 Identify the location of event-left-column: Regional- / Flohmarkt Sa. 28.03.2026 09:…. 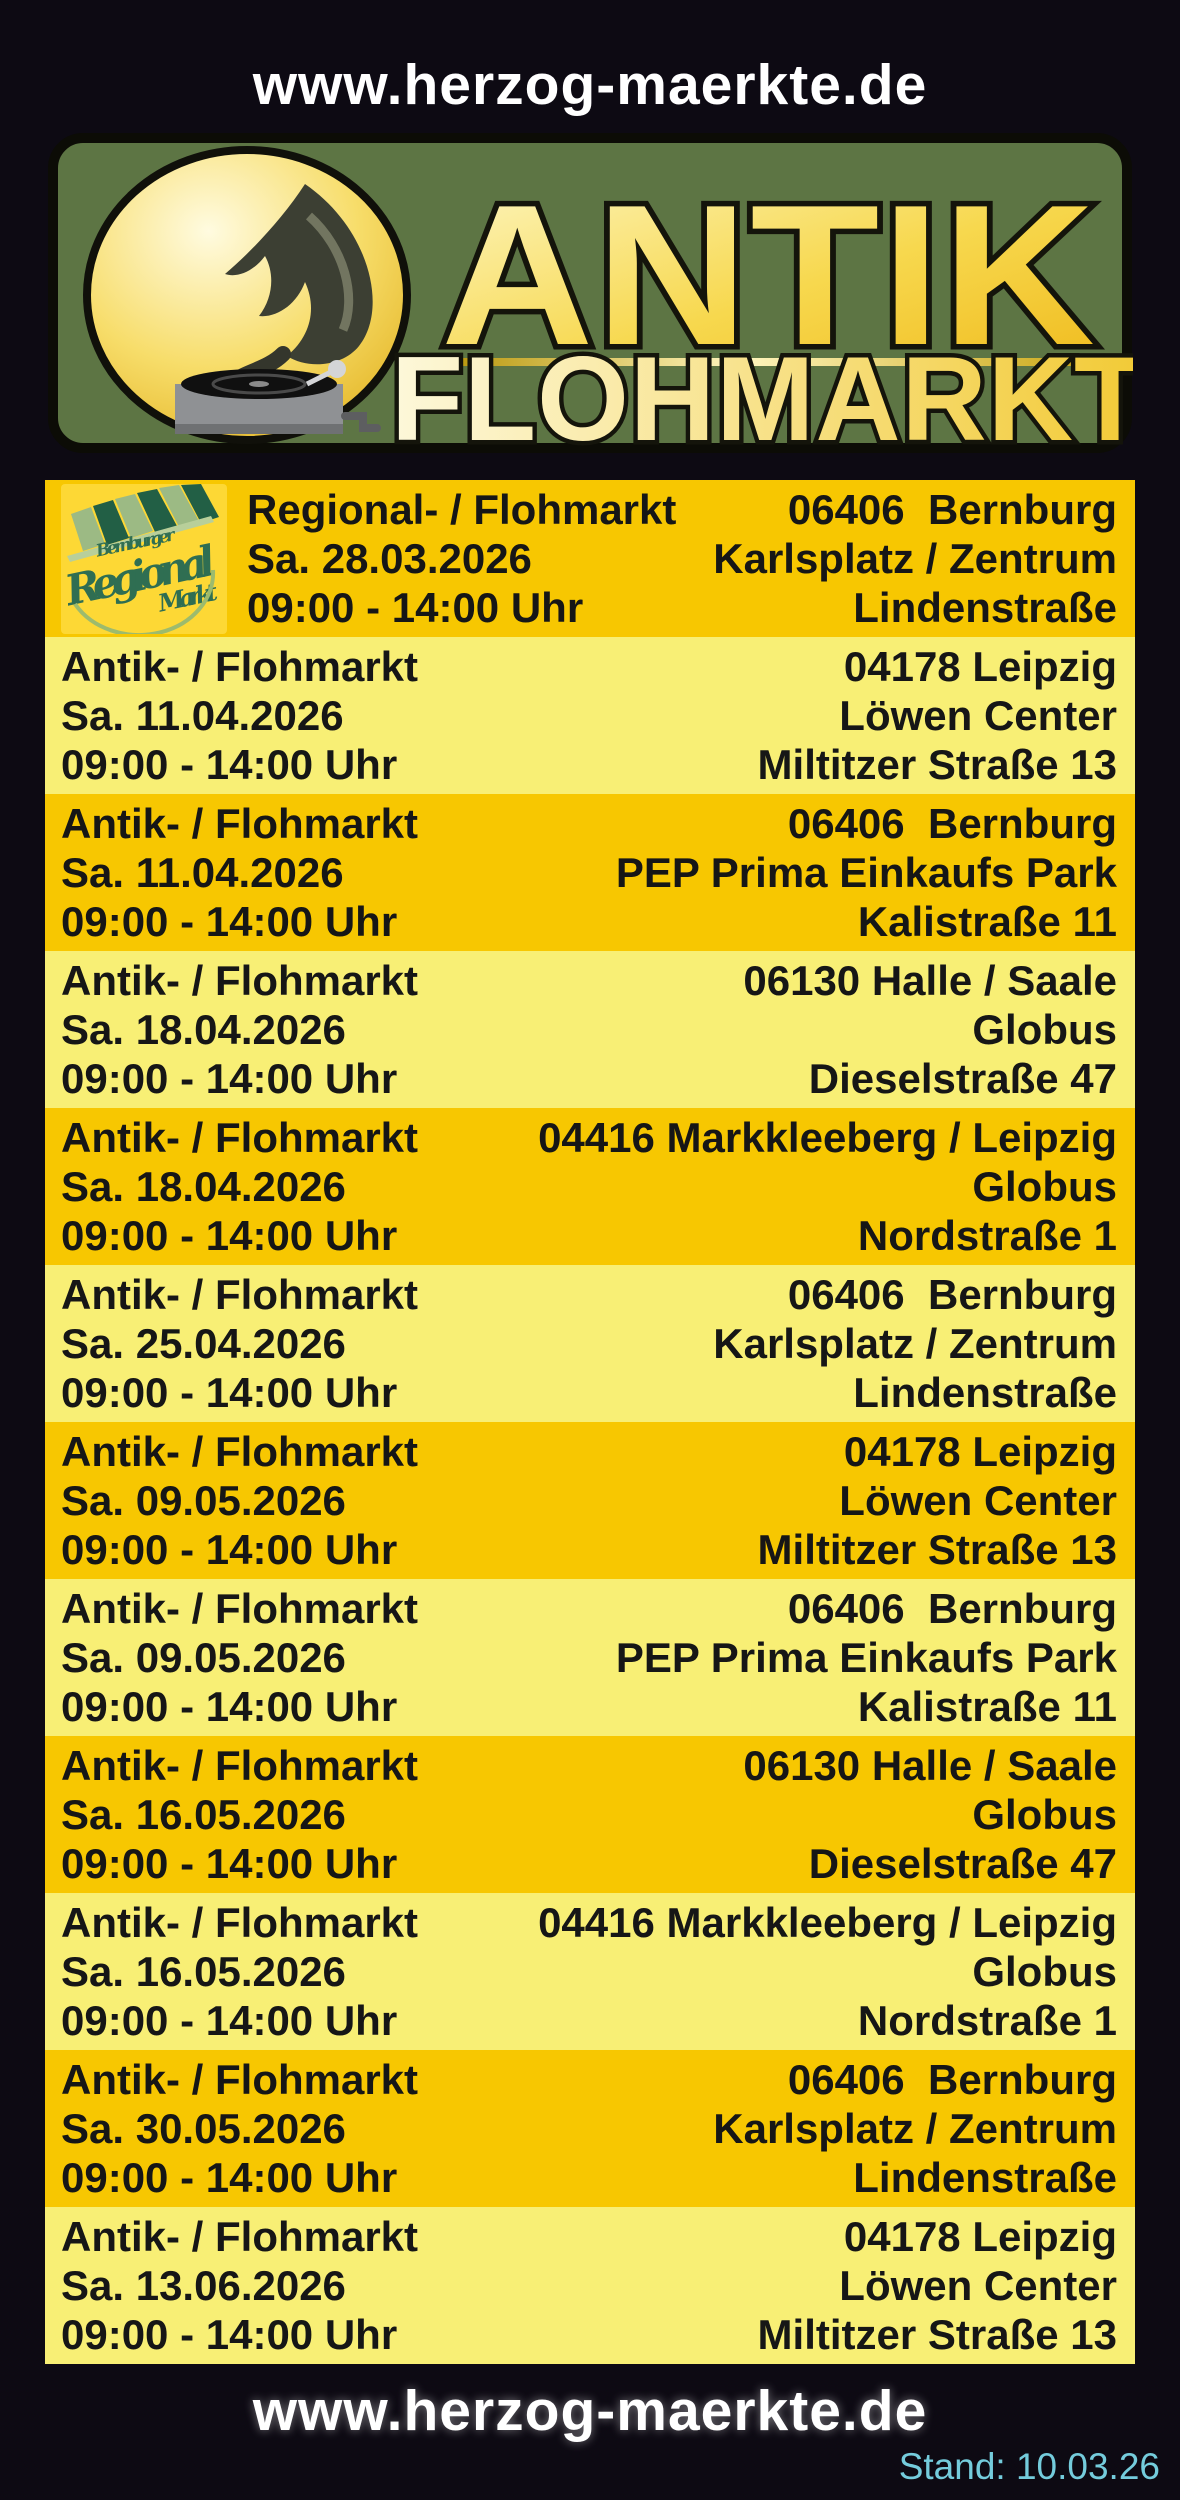
(480, 558).